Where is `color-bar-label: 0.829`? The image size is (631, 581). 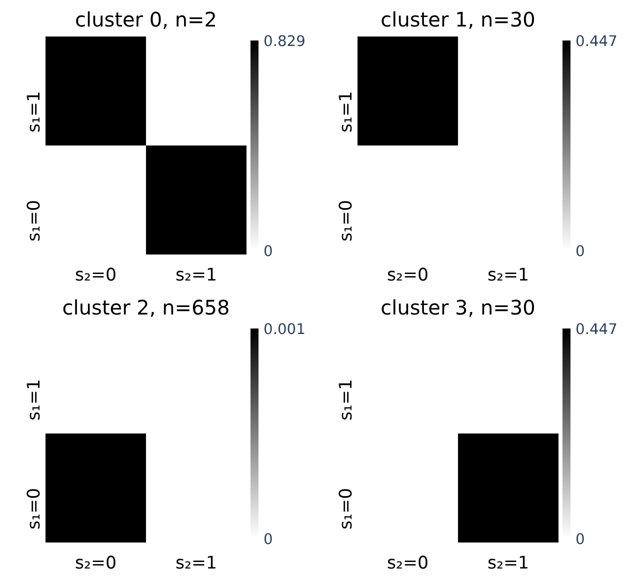
color-bar-label: 0.829 is located at coordinates (285, 41).